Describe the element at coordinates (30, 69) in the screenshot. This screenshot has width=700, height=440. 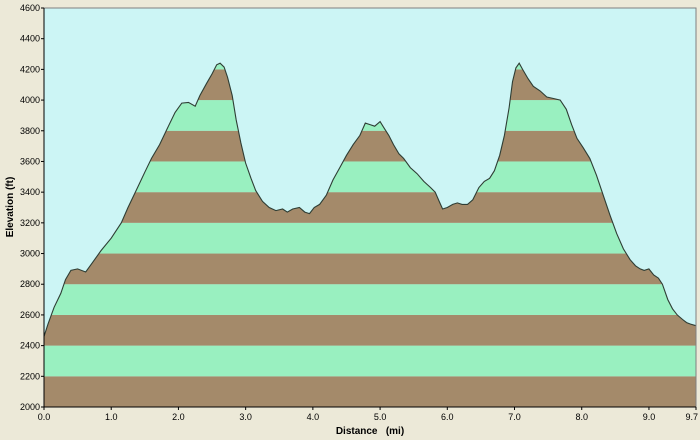
I see `y-tick-label: 4200` at that location.